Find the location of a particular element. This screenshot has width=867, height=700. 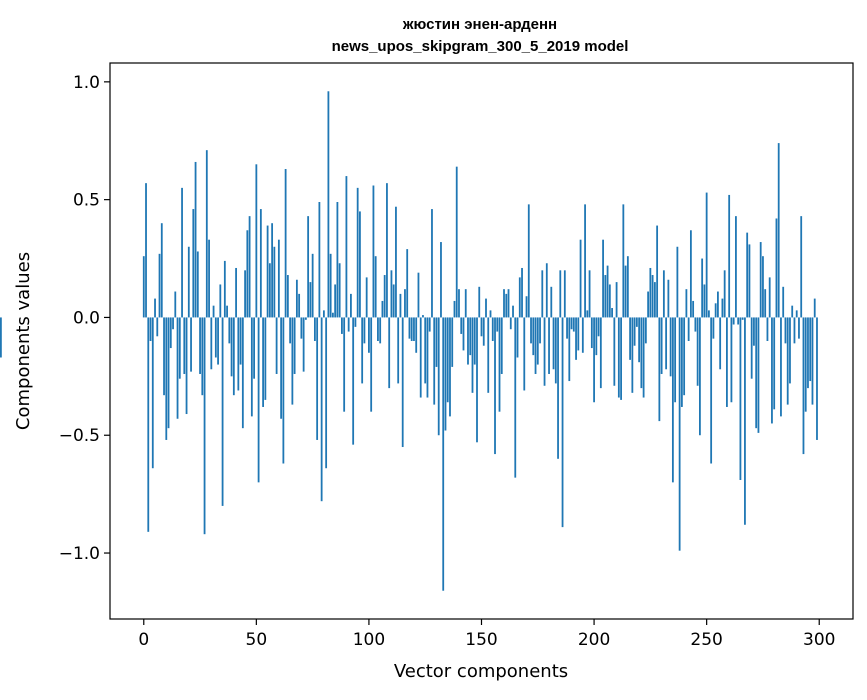

y-axis-label: Components values is located at coordinates (23, 341).